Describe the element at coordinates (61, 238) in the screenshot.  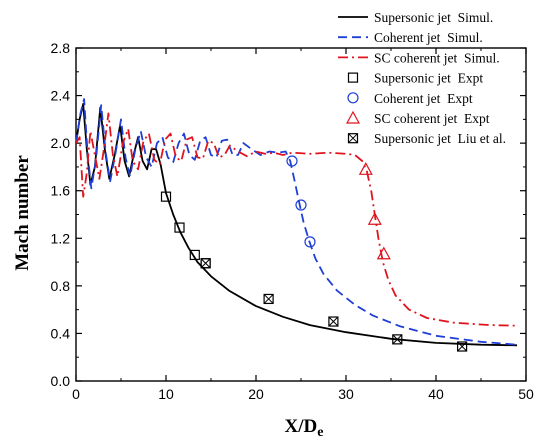
I see `y-tick-label: 1.2` at that location.